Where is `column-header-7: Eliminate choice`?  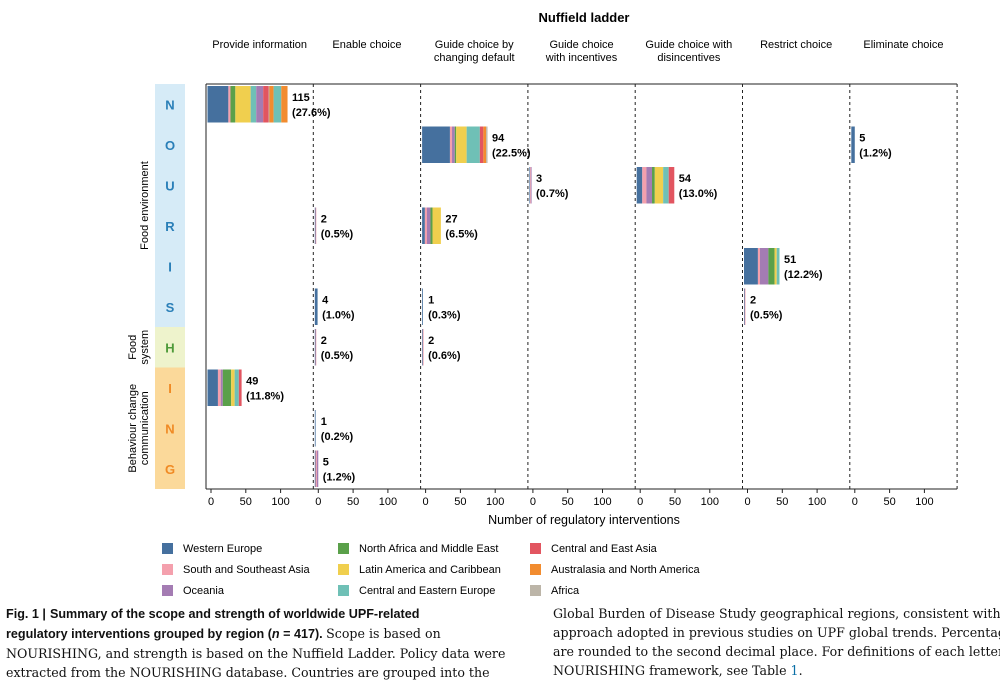
column-header-7: Eliminate choice is located at coordinates (903, 45).